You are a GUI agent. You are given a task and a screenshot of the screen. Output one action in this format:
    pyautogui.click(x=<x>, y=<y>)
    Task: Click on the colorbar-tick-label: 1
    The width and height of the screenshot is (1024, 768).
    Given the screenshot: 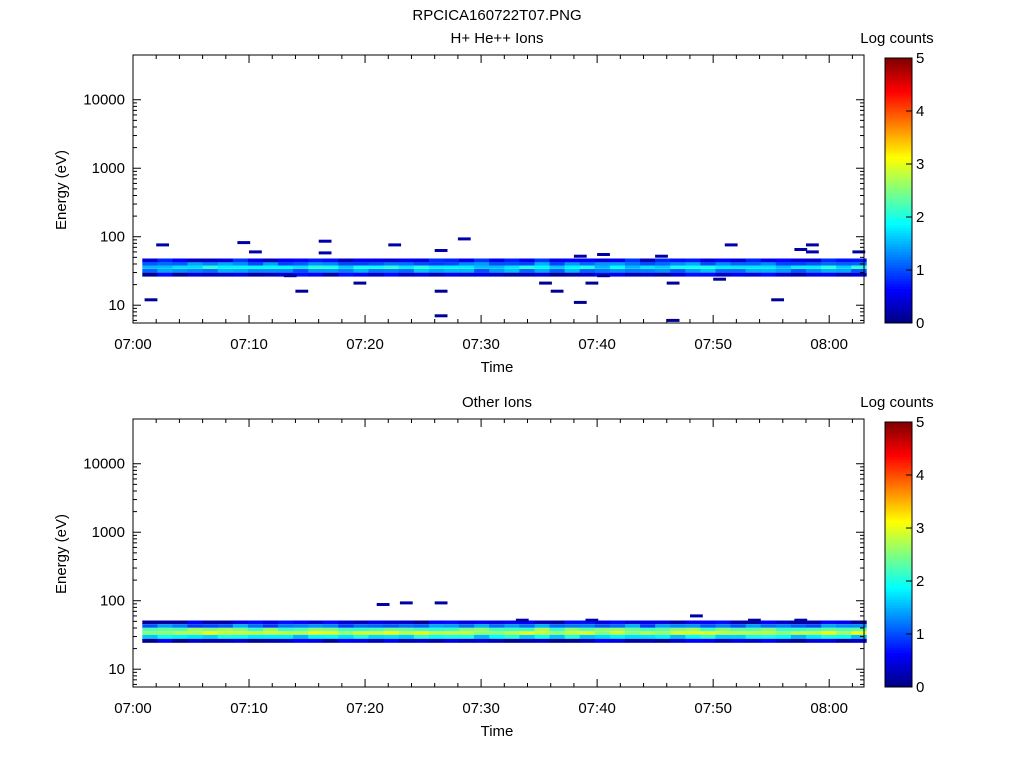 What is the action you would take?
    pyautogui.click(x=920, y=634)
    